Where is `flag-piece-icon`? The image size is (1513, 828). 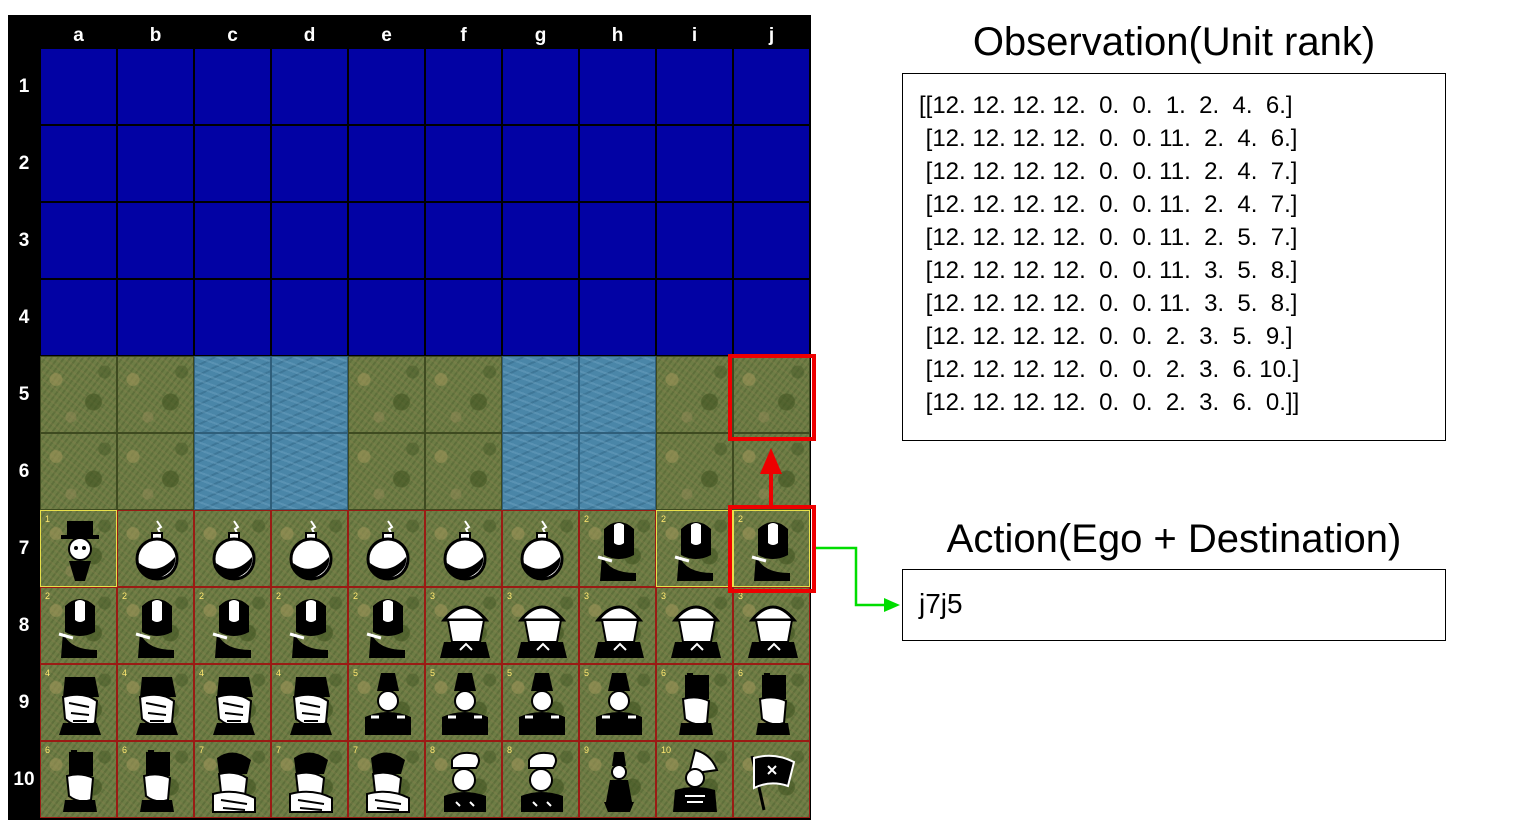 flag-piece-icon is located at coordinates (773, 781).